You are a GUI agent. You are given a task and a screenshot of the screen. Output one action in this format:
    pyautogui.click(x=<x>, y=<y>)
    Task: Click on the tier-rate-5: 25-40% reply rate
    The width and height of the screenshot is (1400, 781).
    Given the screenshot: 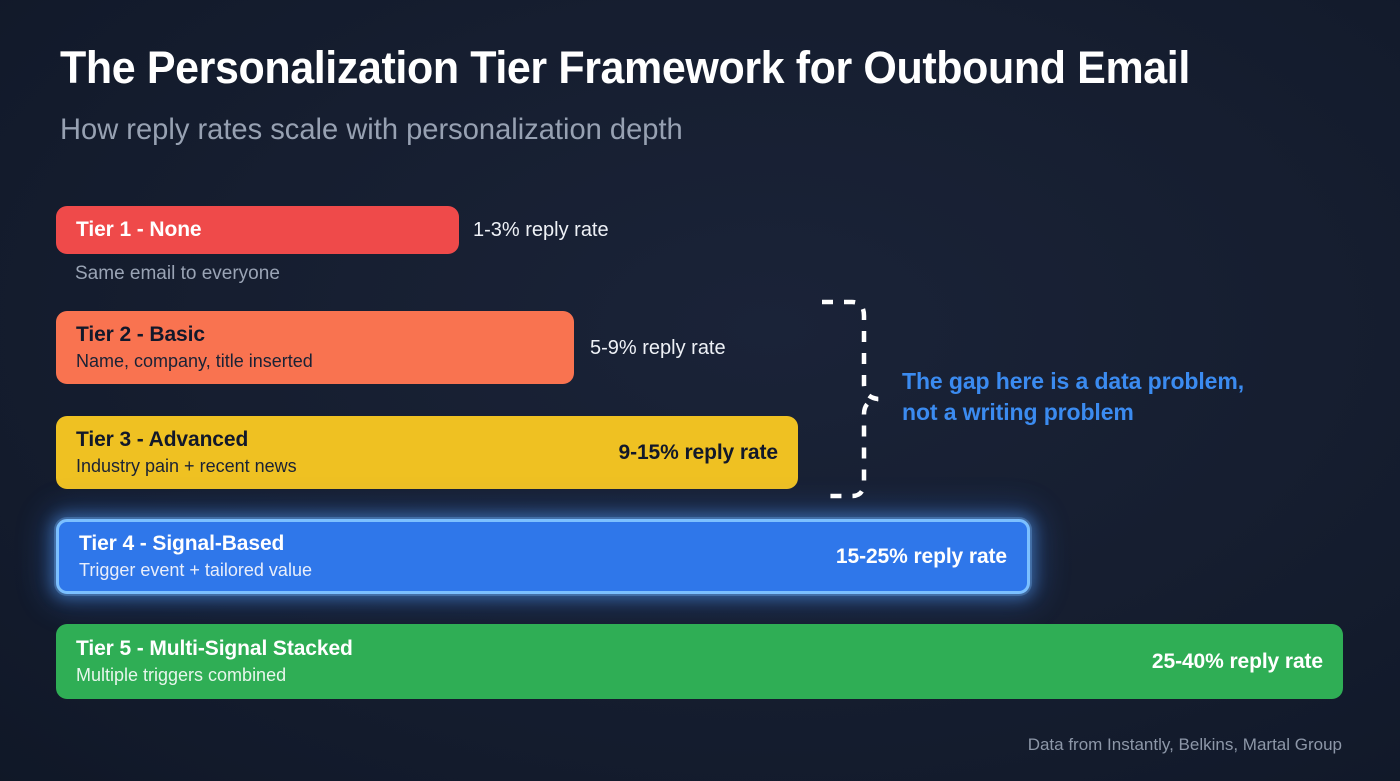 What is the action you would take?
    pyautogui.click(x=1237, y=661)
    